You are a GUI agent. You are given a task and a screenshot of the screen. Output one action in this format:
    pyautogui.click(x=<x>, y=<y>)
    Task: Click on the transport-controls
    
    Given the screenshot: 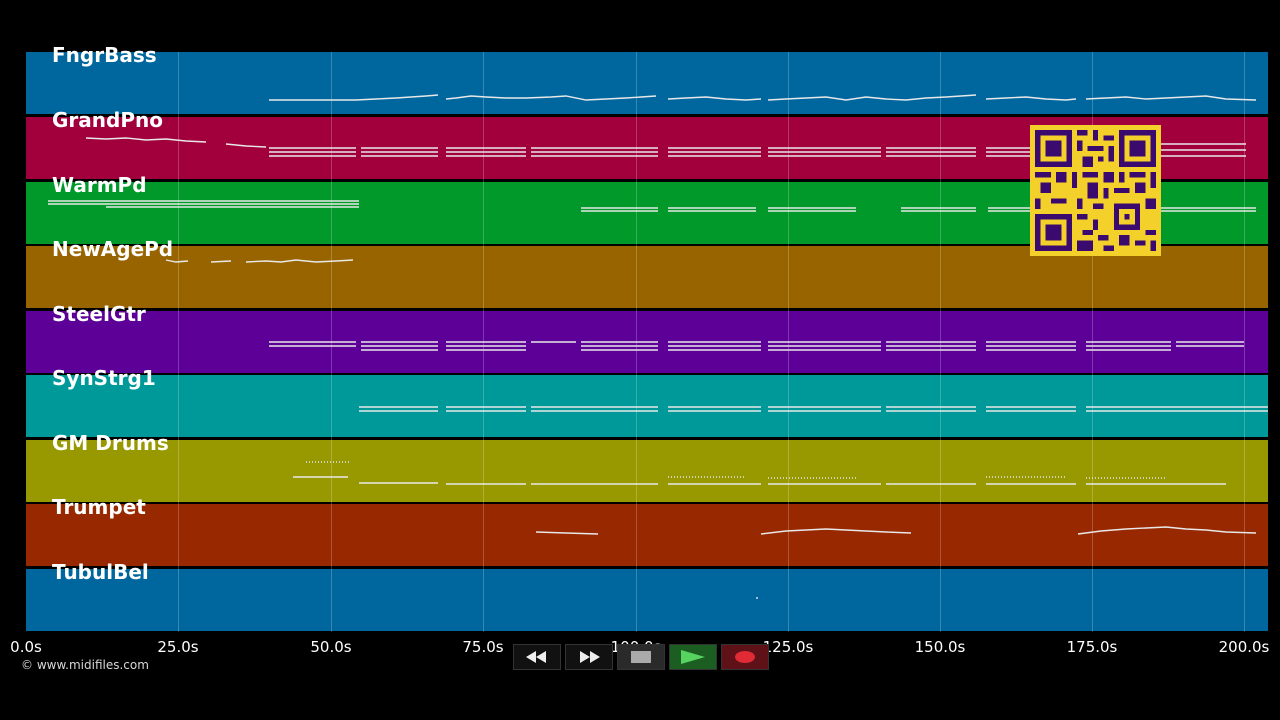 What is the action you would take?
    pyautogui.click(x=641, y=657)
    